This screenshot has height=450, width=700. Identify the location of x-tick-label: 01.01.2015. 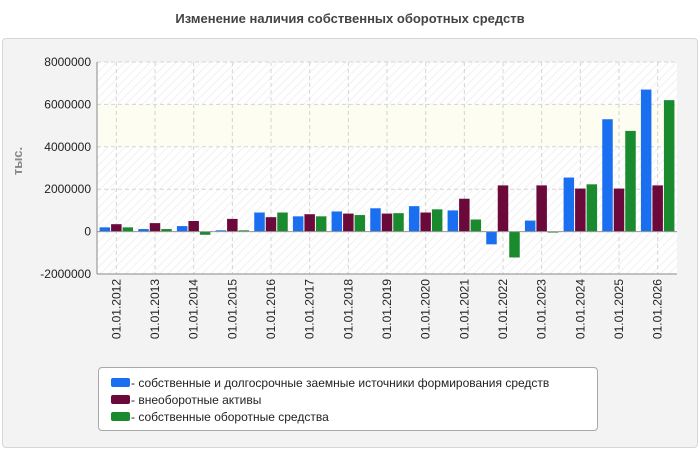
(232, 309).